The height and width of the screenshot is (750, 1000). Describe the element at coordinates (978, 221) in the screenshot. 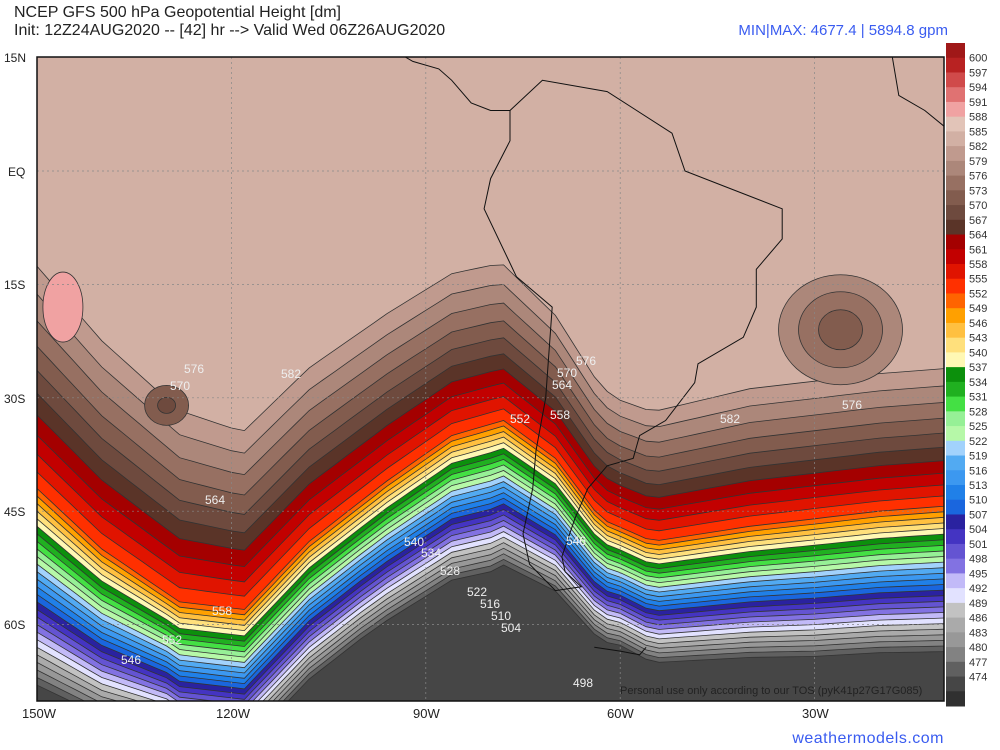

I see `colorbar-label: 567` at that location.